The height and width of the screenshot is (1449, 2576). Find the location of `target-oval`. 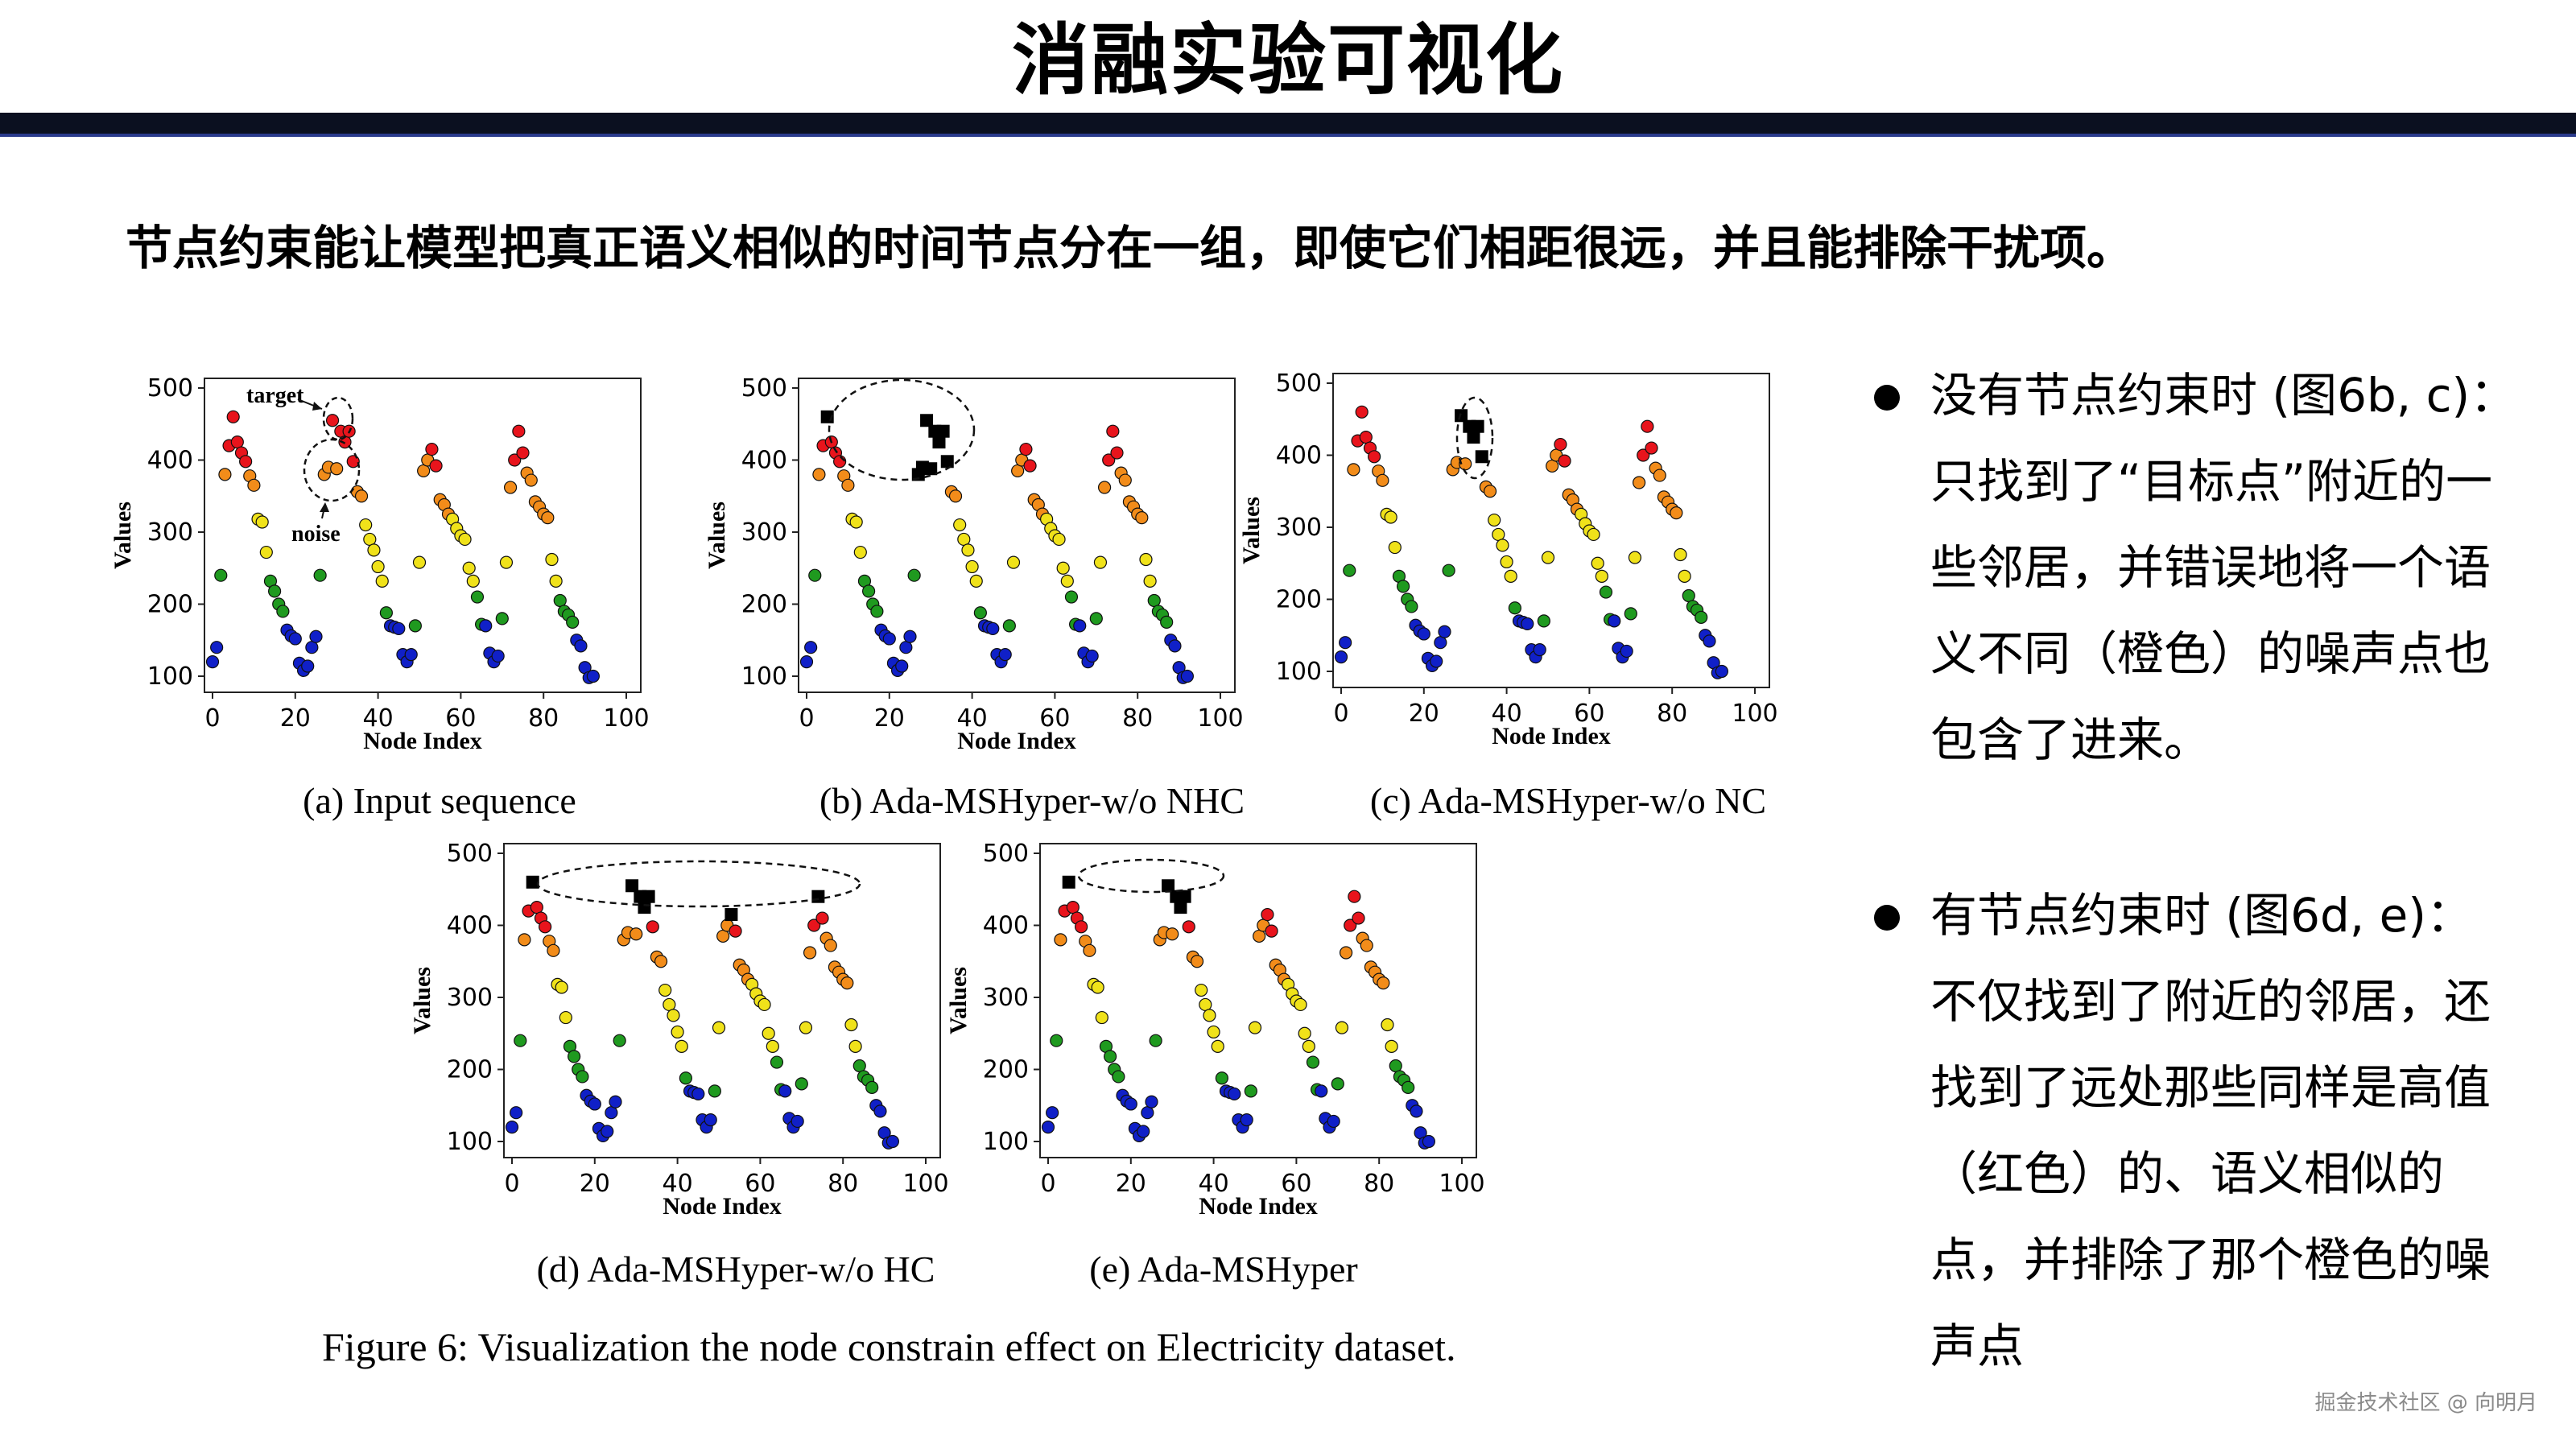

target-oval is located at coordinates (338, 418).